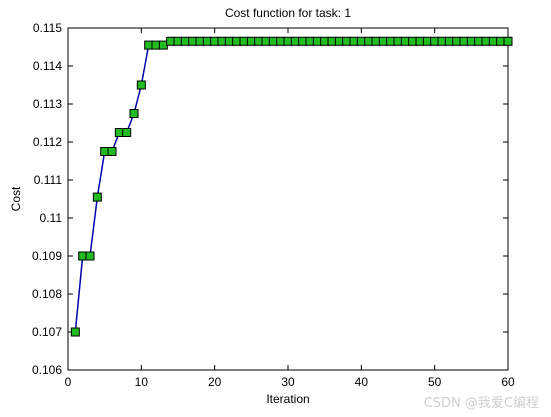 This screenshot has width=551, height=417. I want to click on x-tick-label: 0, so click(68, 382).